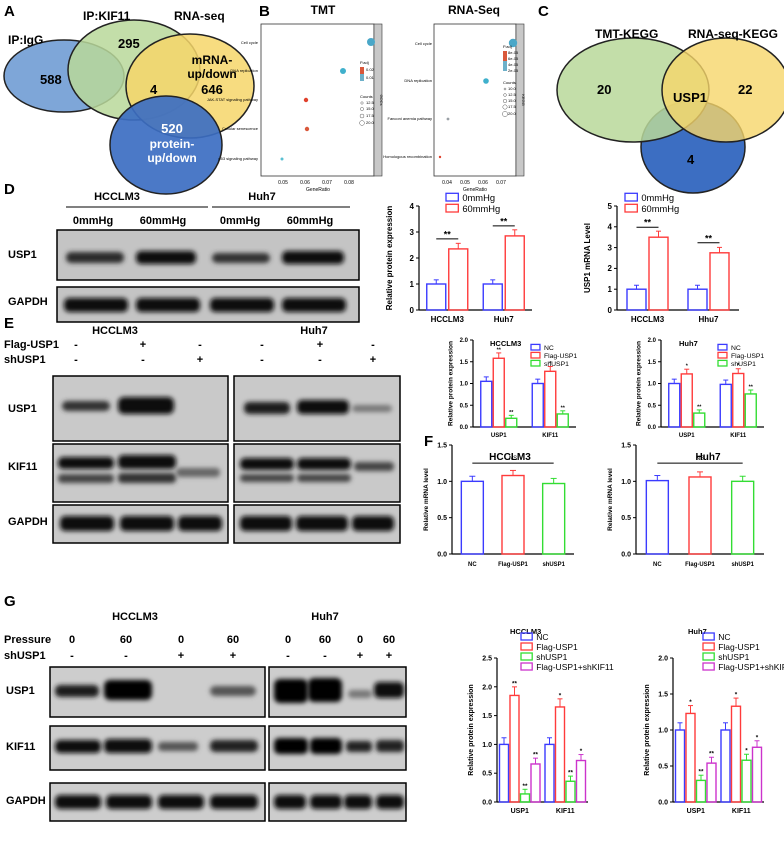  Describe the element at coordinates (199, 16) in the screenshot. I see `venn-label-rnaseq: RNA-seq` at that location.